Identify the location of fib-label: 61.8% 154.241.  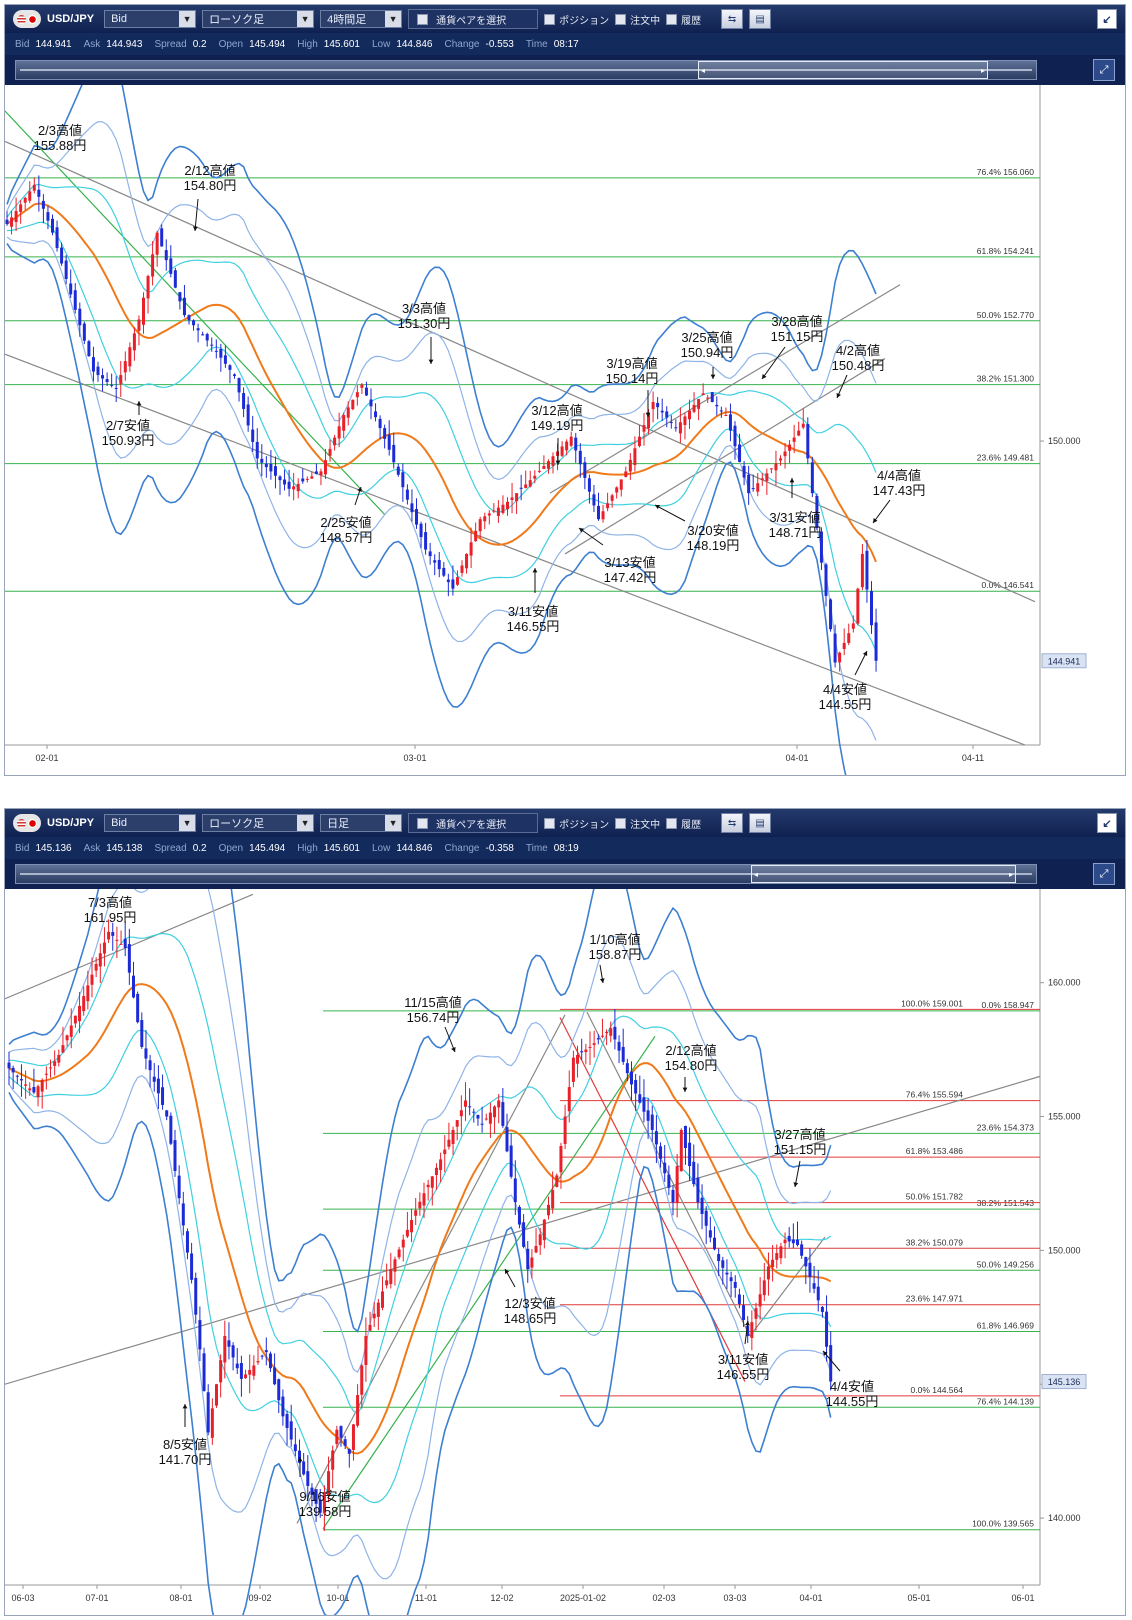
(1005, 251).